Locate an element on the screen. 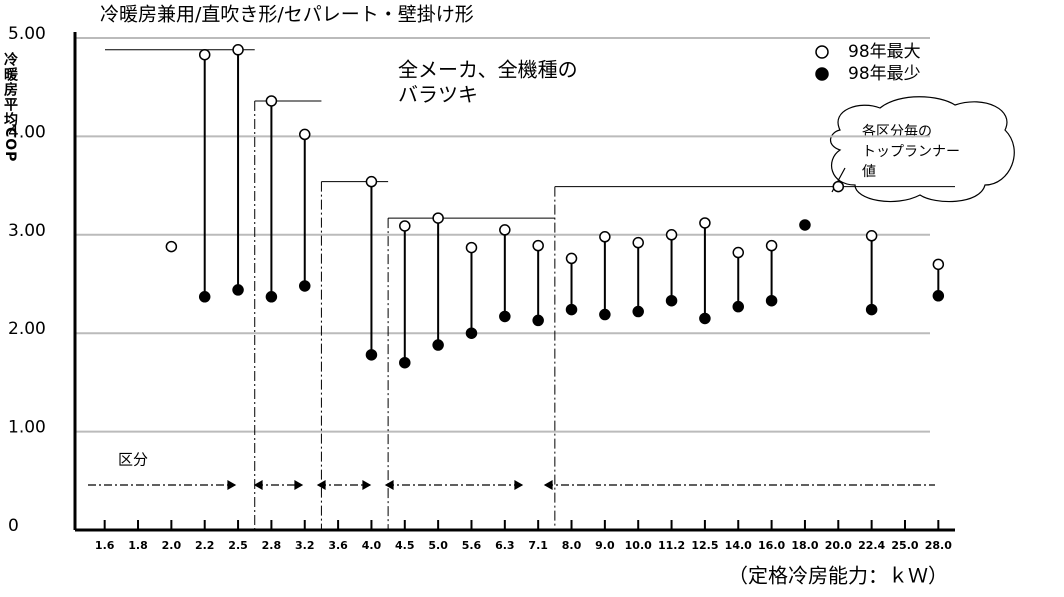 Image resolution: width=1064 pixels, height=597 pixels. x-tick-label: 18.0 is located at coordinates (804, 545).